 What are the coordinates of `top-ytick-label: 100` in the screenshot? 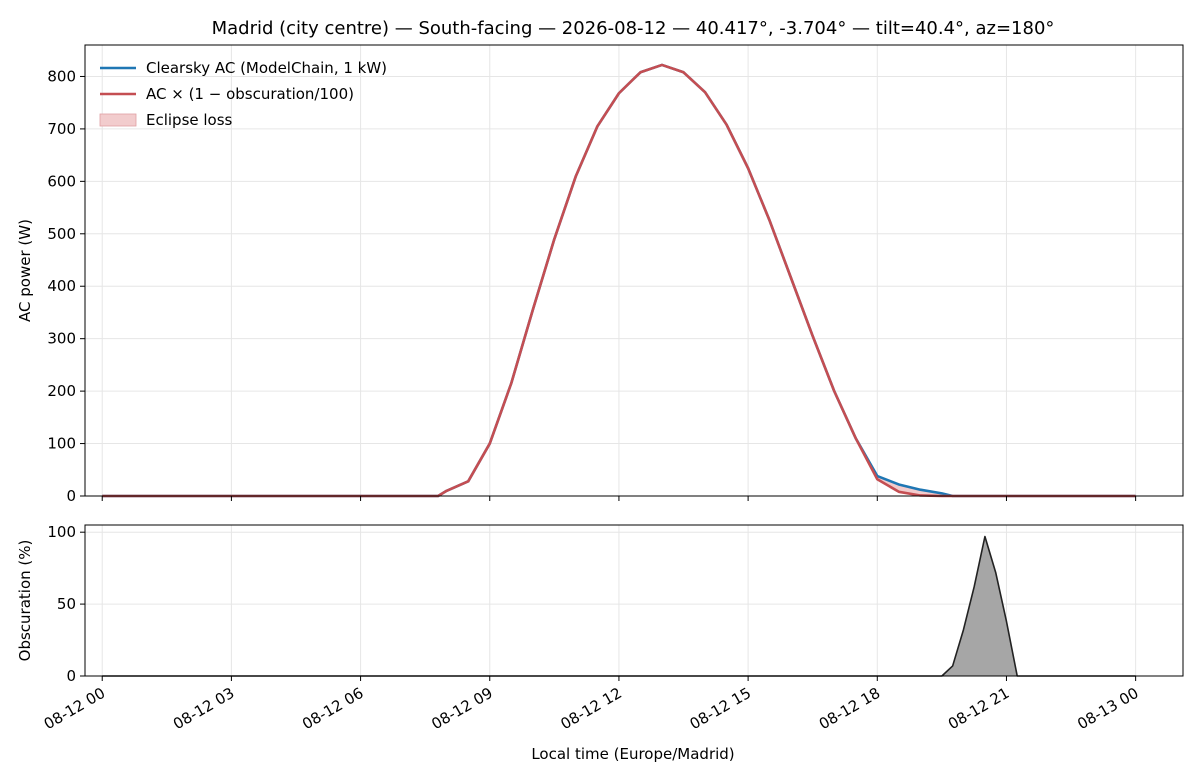 It's located at (61, 444).